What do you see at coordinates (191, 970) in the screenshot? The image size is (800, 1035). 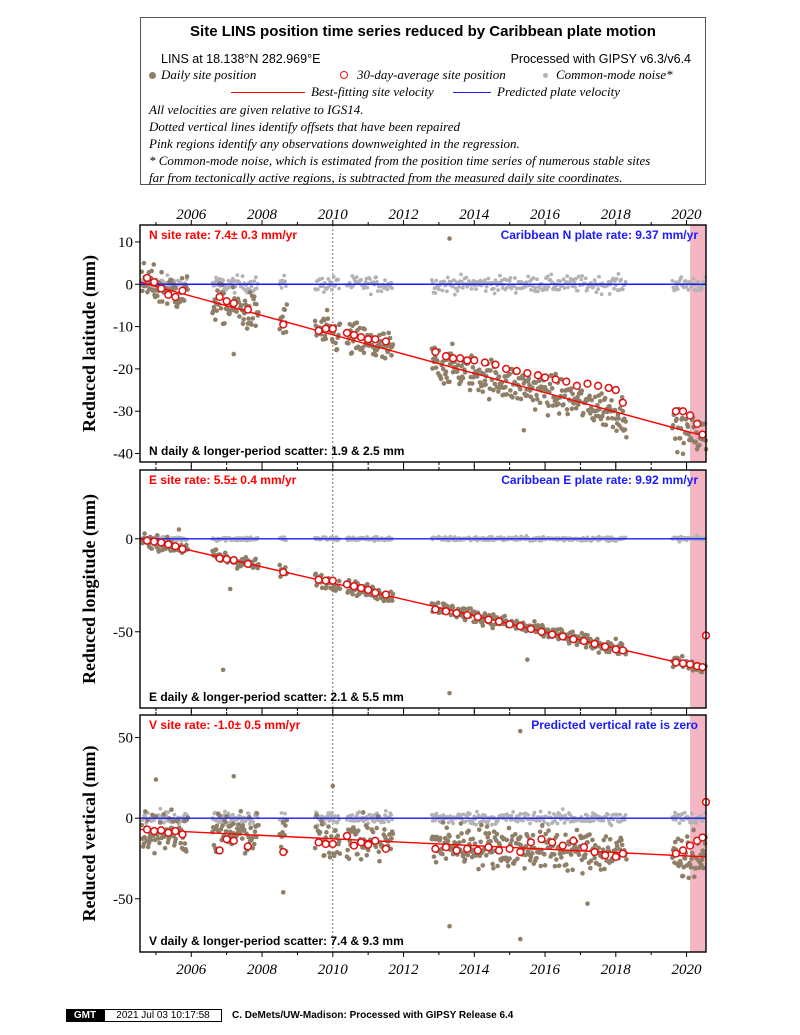 I see `x-tick-label: 2006` at bounding box center [191, 970].